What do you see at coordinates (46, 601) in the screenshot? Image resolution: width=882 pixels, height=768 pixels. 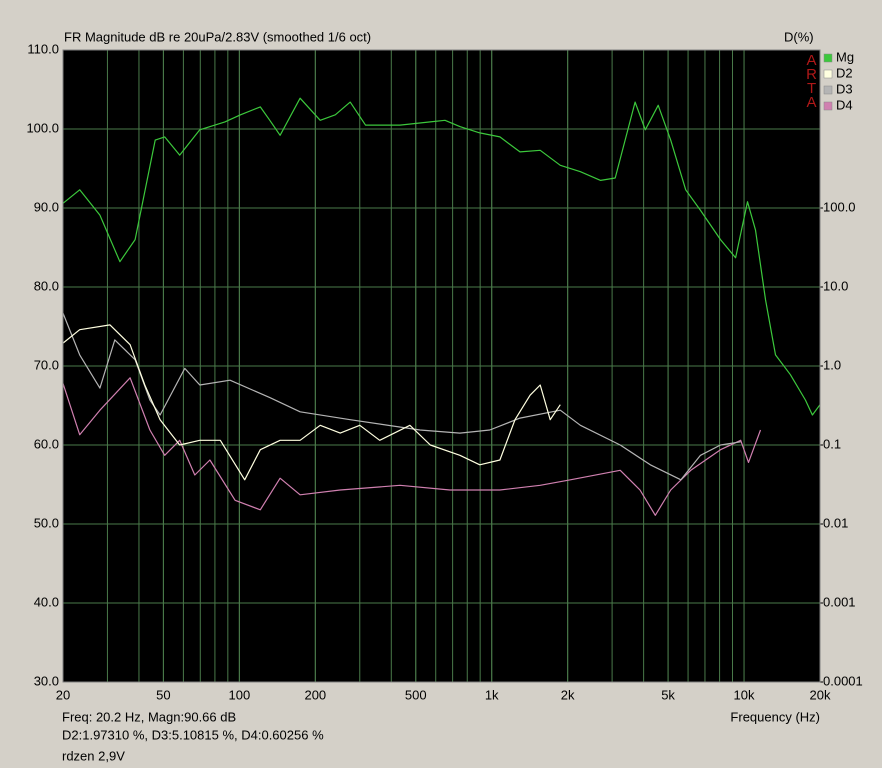 I see `y-tick-label: 40.0` at bounding box center [46, 601].